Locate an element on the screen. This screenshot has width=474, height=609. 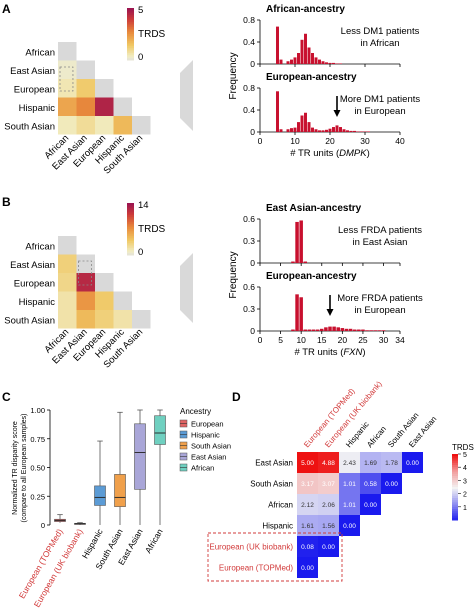
cell-value: 2.06 is located at coordinates (328, 505).